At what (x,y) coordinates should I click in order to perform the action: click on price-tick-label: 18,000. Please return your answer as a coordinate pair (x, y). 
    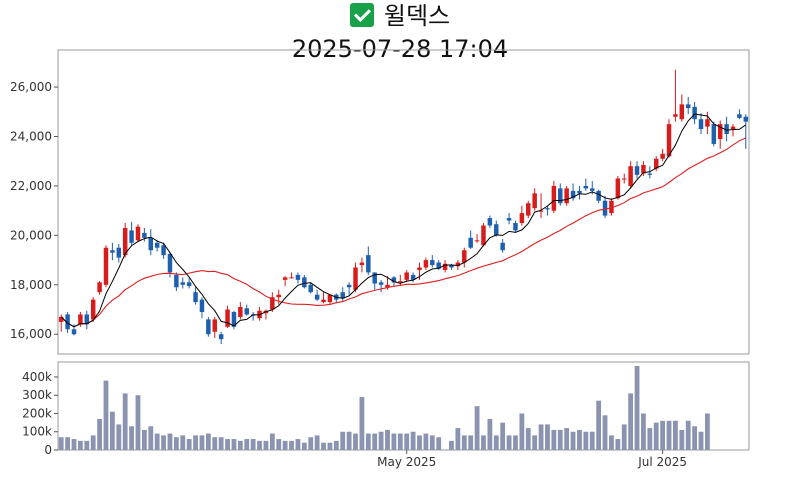
    Looking at the image, I should click on (31, 285).